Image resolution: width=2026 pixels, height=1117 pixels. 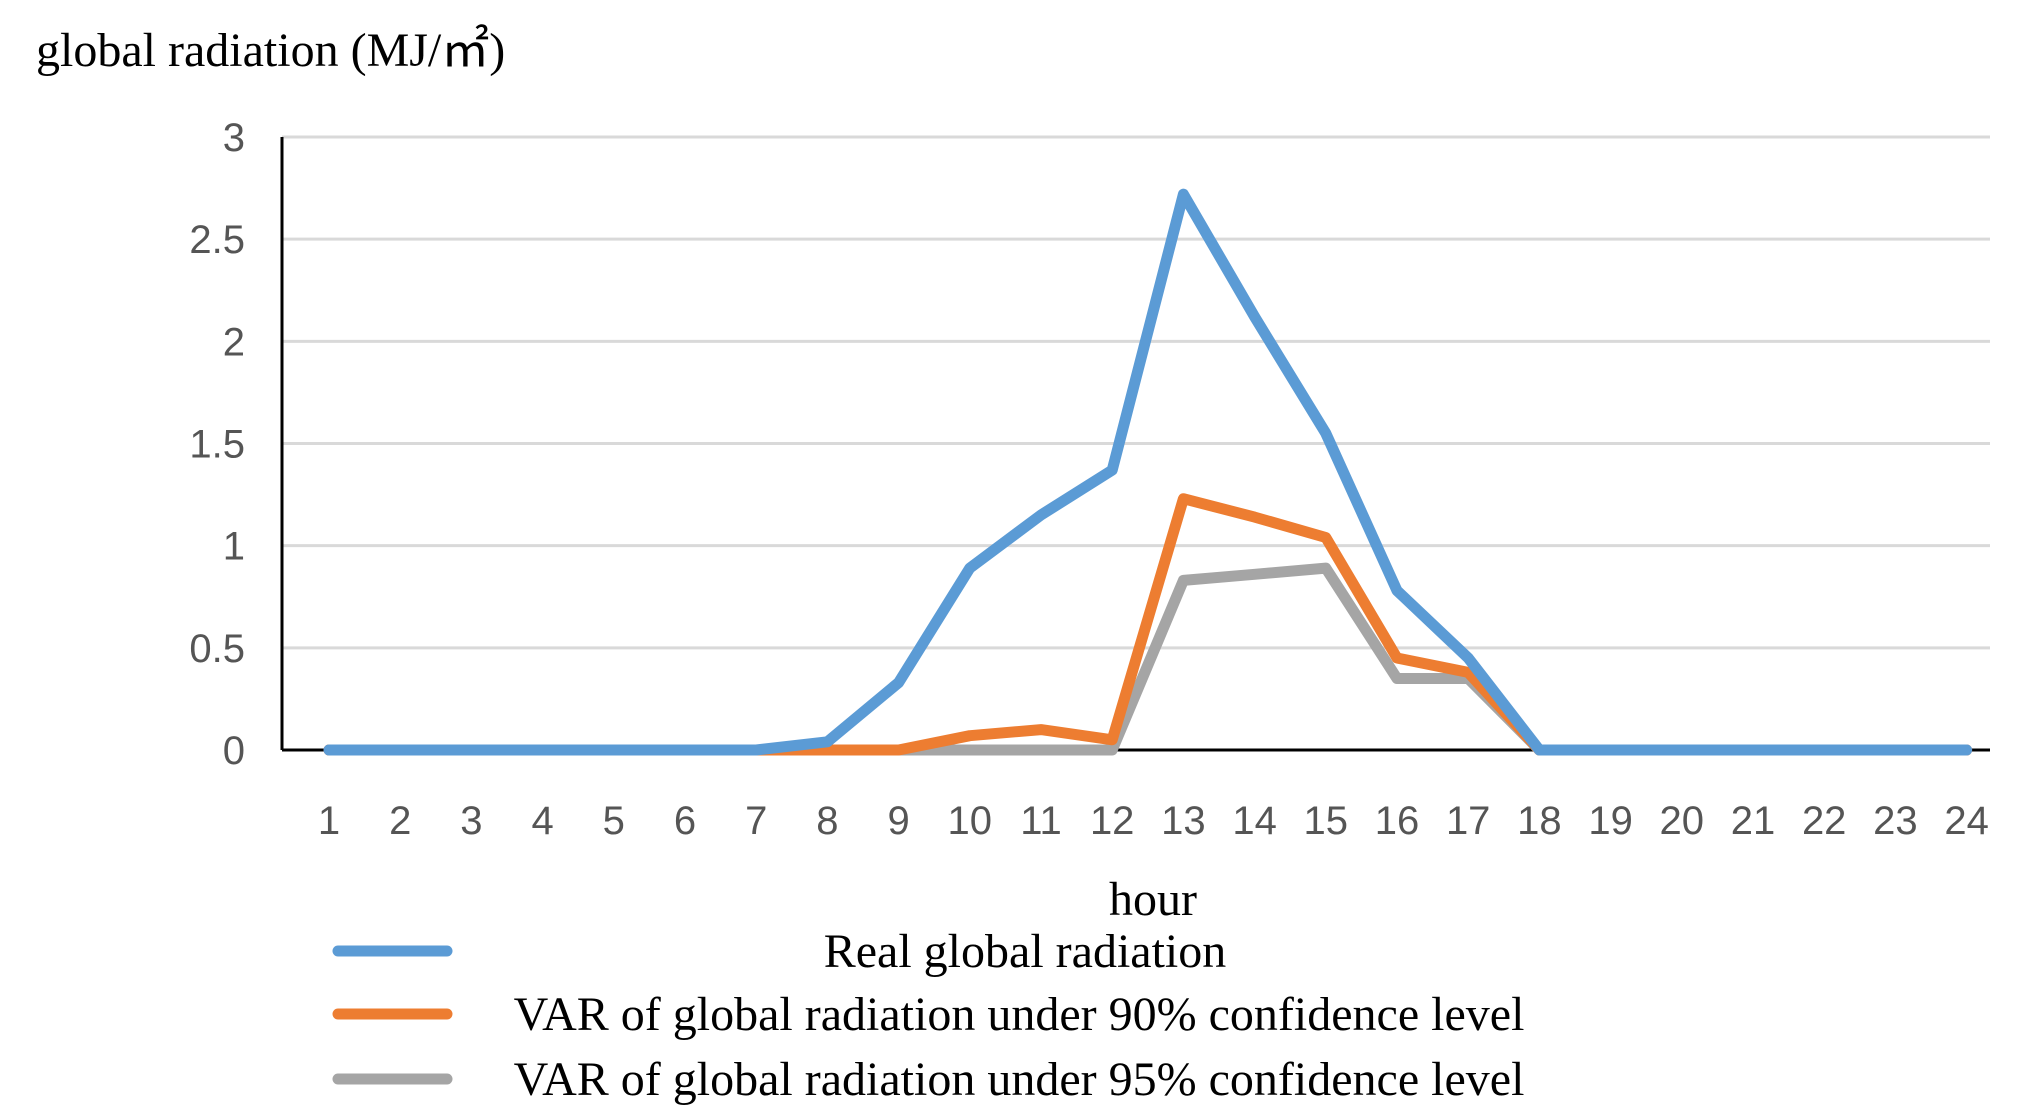 I want to click on x-tick-label: 18, so click(x=1539, y=821).